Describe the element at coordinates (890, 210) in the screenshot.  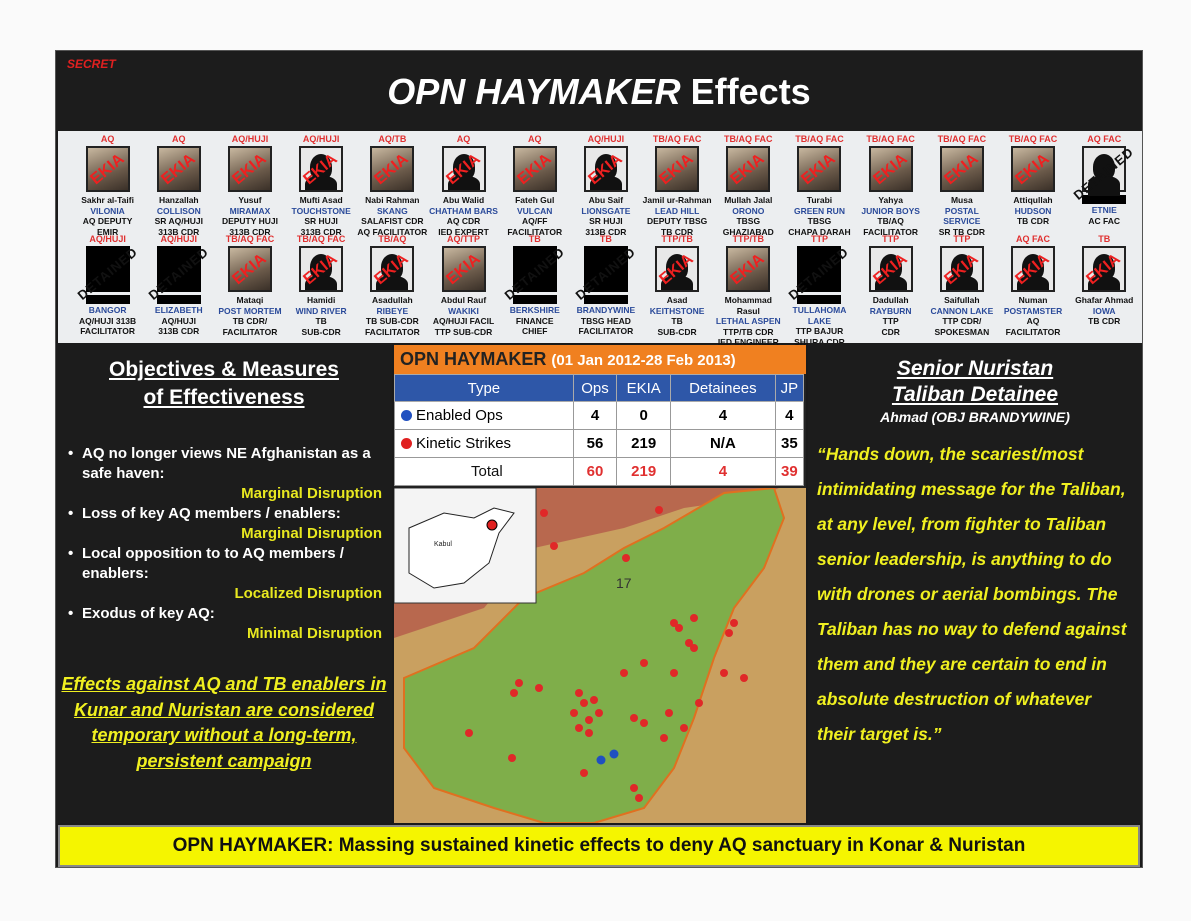
I see `target-codename: JUNIOR BOYS` at that location.